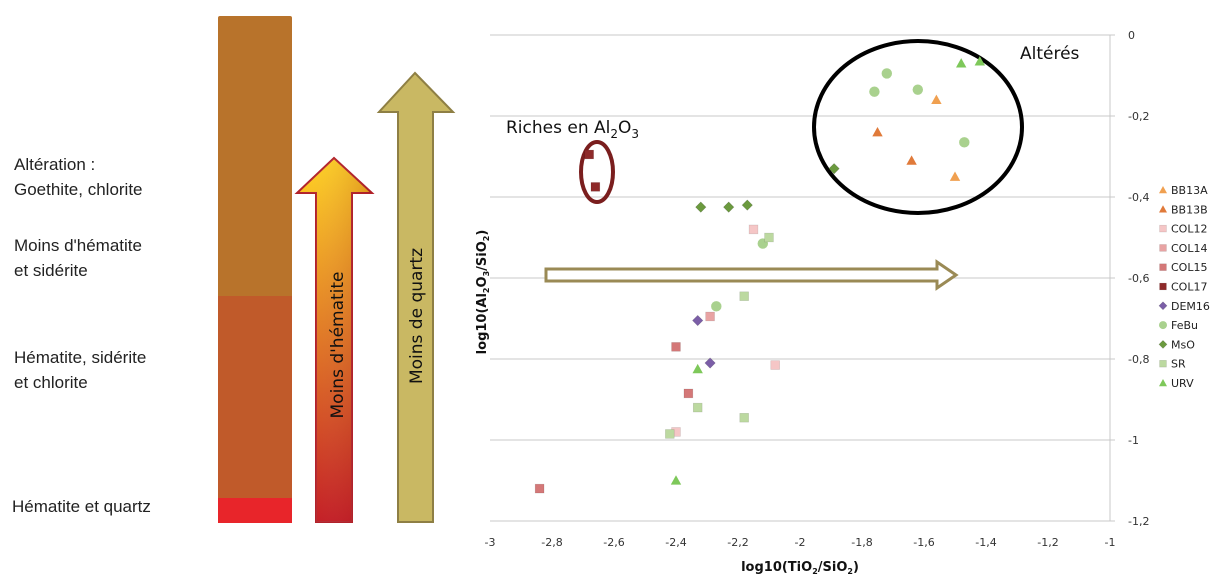 The image size is (1217, 575). What do you see at coordinates (78, 177) in the screenshot?
I see `label-alteration: Altération : Goethite, chlorite` at bounding box center [78, 177].